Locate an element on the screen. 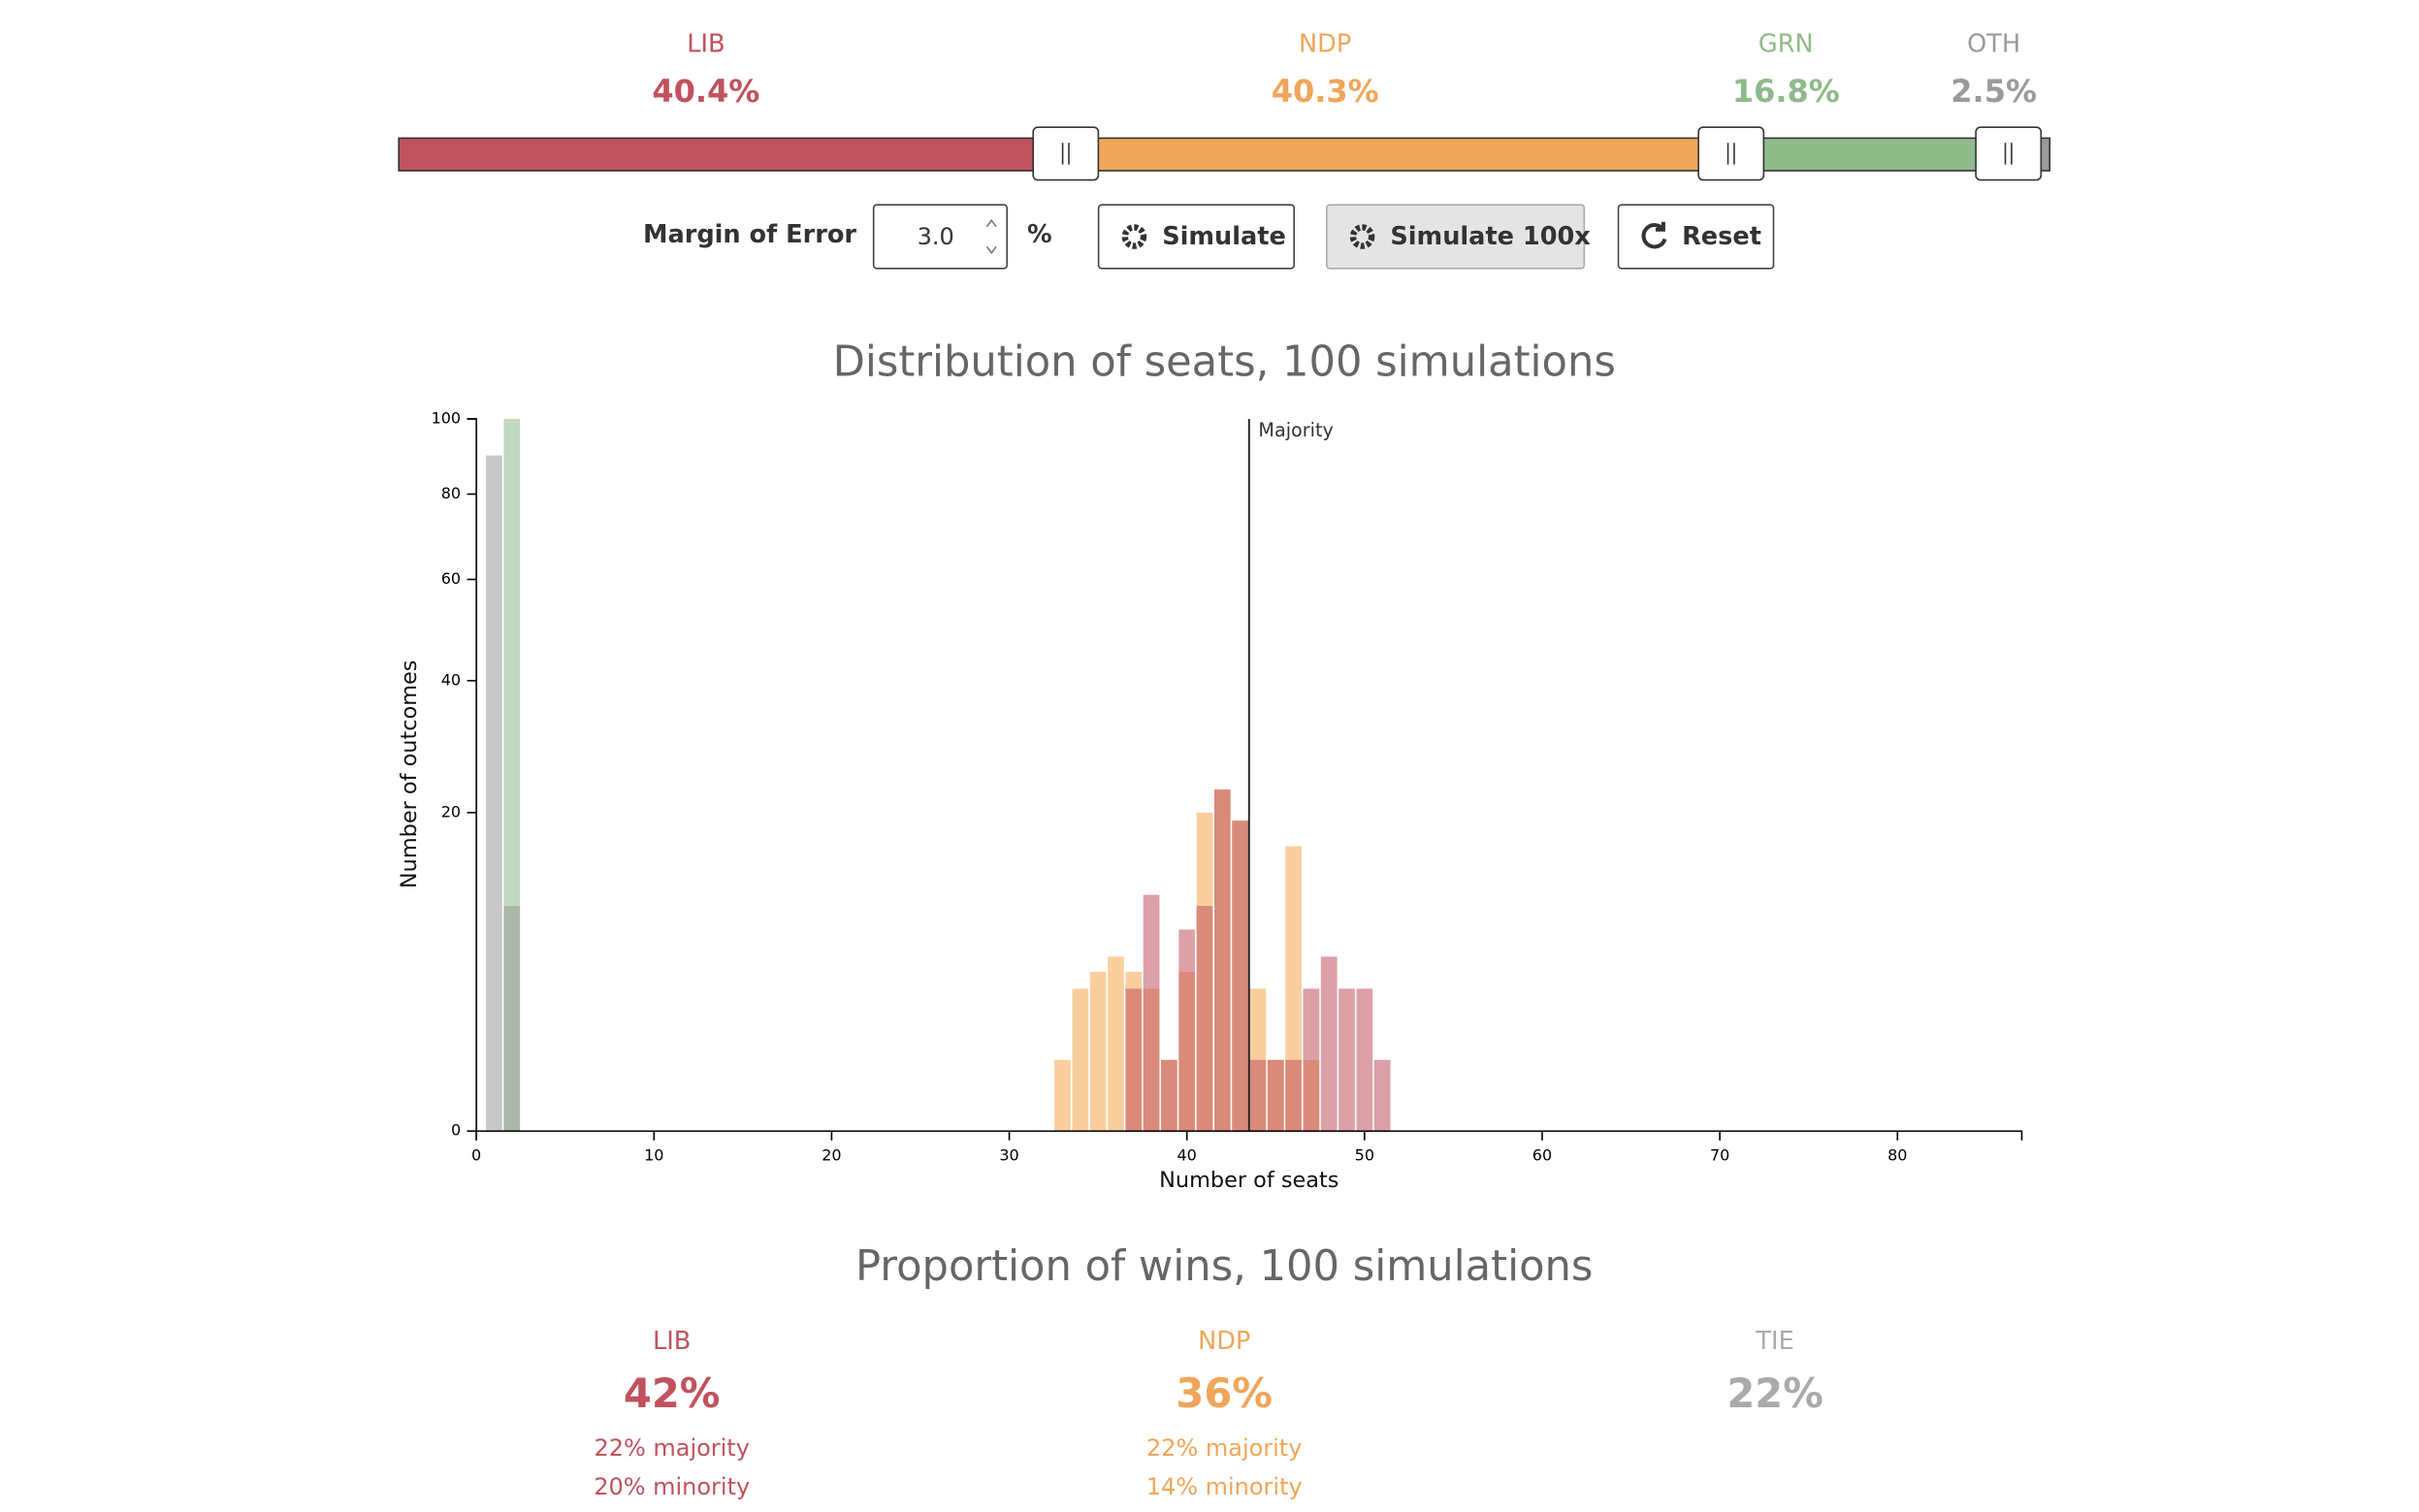 The image size is (2419, 1512). simulate-text: Simulate is located at coordinates (1224, 236).